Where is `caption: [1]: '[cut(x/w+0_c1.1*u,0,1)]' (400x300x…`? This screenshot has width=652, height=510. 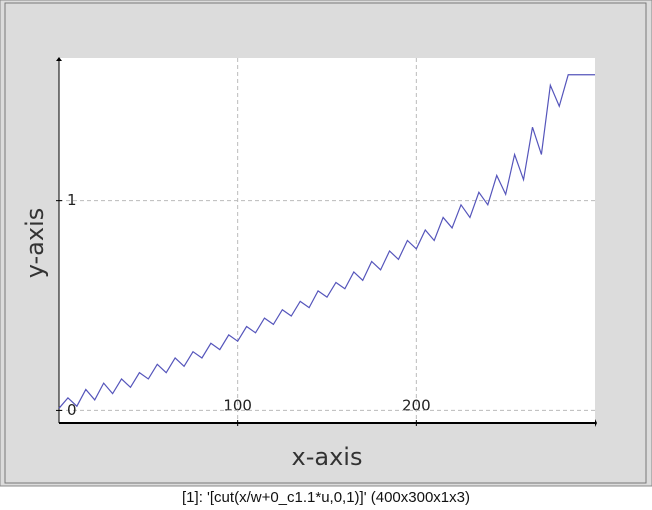 caption: [1]: '[cut(x/w+0_c1.1*u,0,1)]' (400x300x… is located at coordinates (326, 497).